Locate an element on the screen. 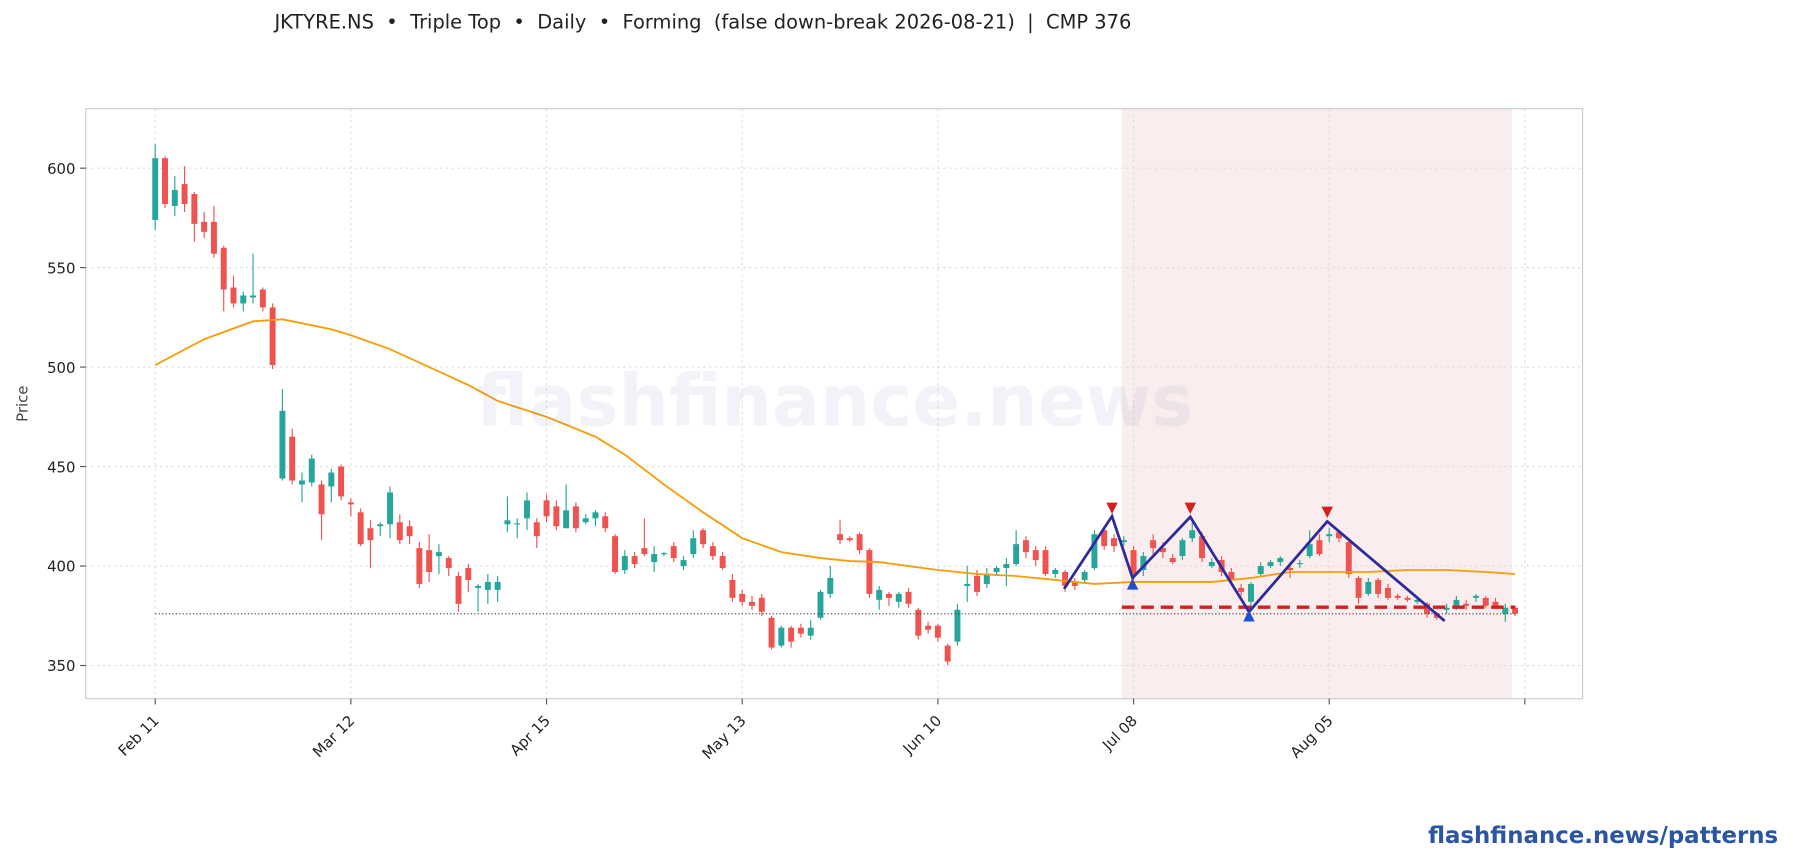 This screenshot has height=860, width=1793. y-tick-label: 450 is located at coordinates (61, 467).